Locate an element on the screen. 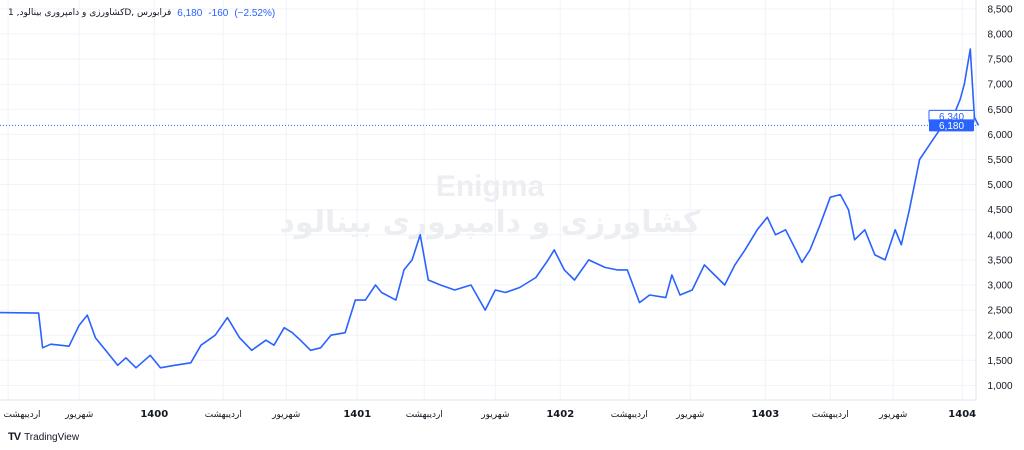 The height and width of the screenshot is (450, 1024). x-tick-label: 1402 is located at coordinates (560, 414).